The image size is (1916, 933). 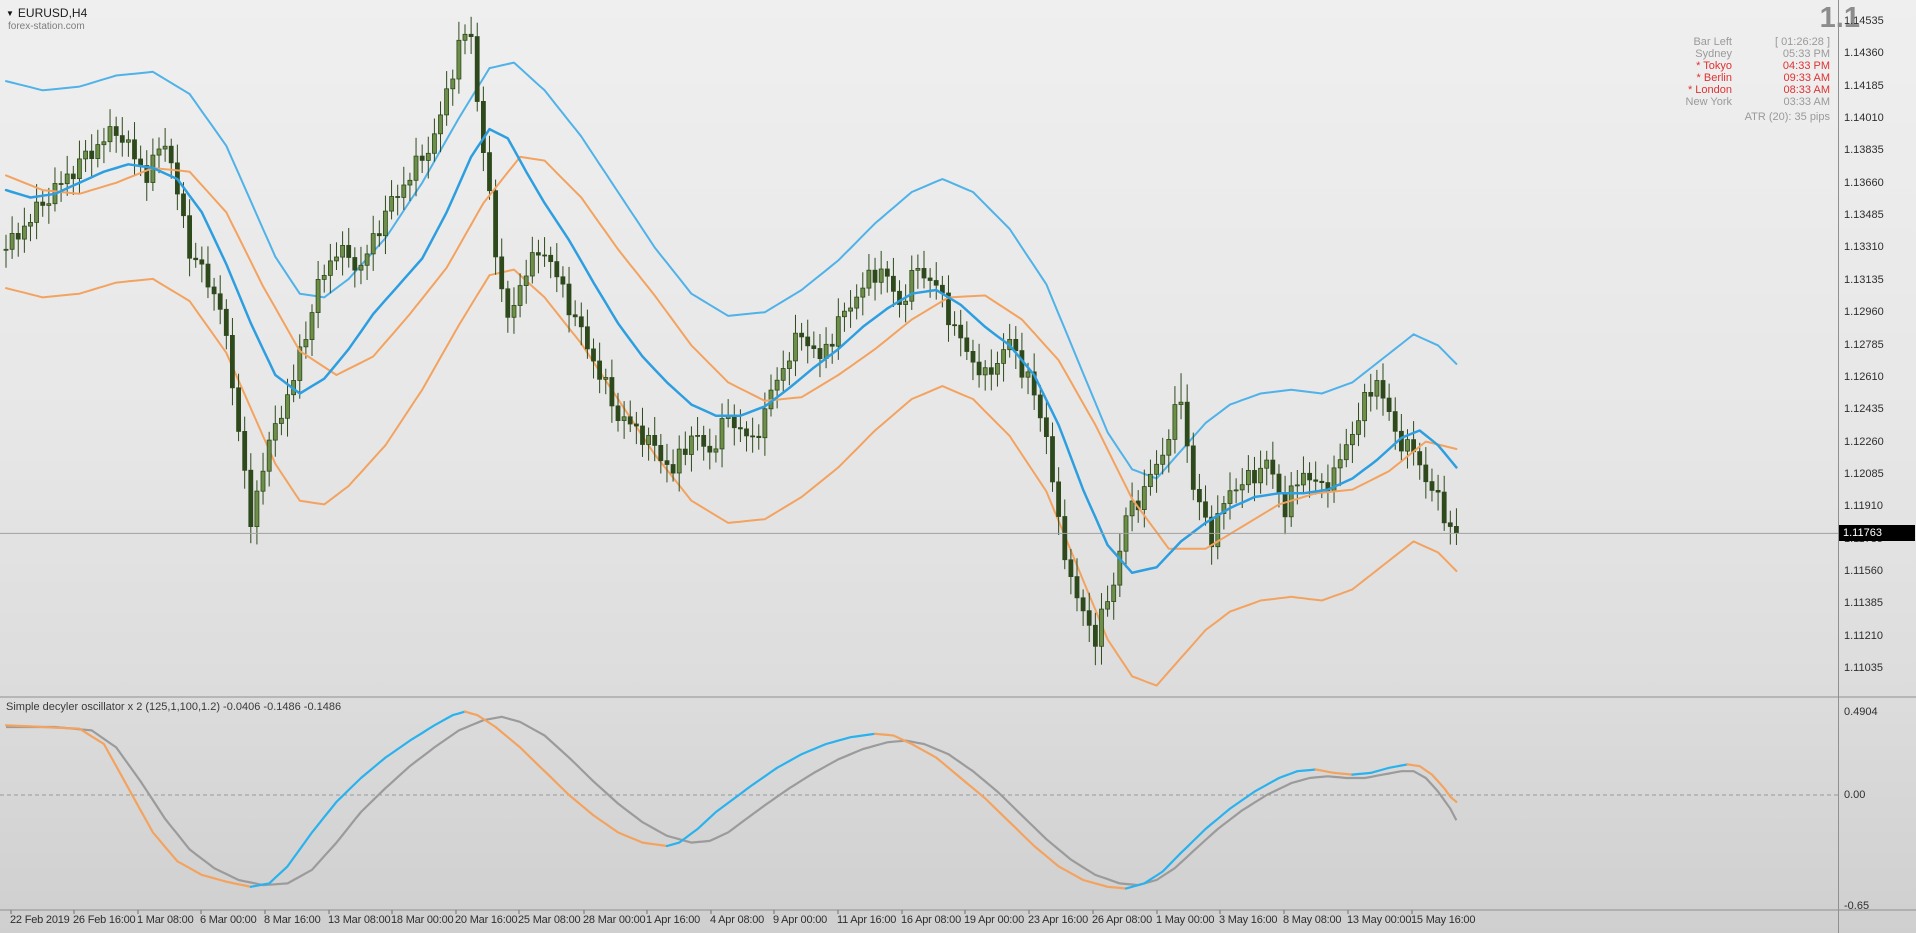 What do you see at coordinates (422, 920) in the screenshot?
I see `time-axis-label: 18 Mar 00:00` at bounding box center [422, 920].